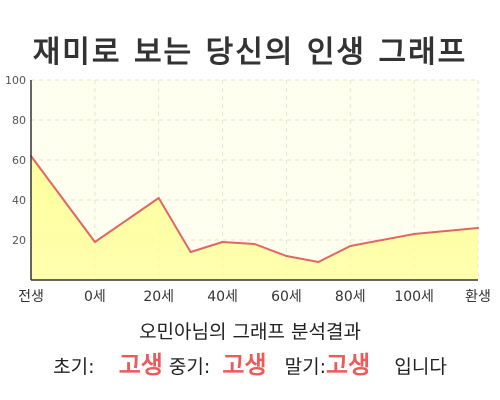 This screenshot has width=500, height=400. Describe the element at coordinates (31, 297) in the screenshot. I see `x-tick-label: 전생` at that location.